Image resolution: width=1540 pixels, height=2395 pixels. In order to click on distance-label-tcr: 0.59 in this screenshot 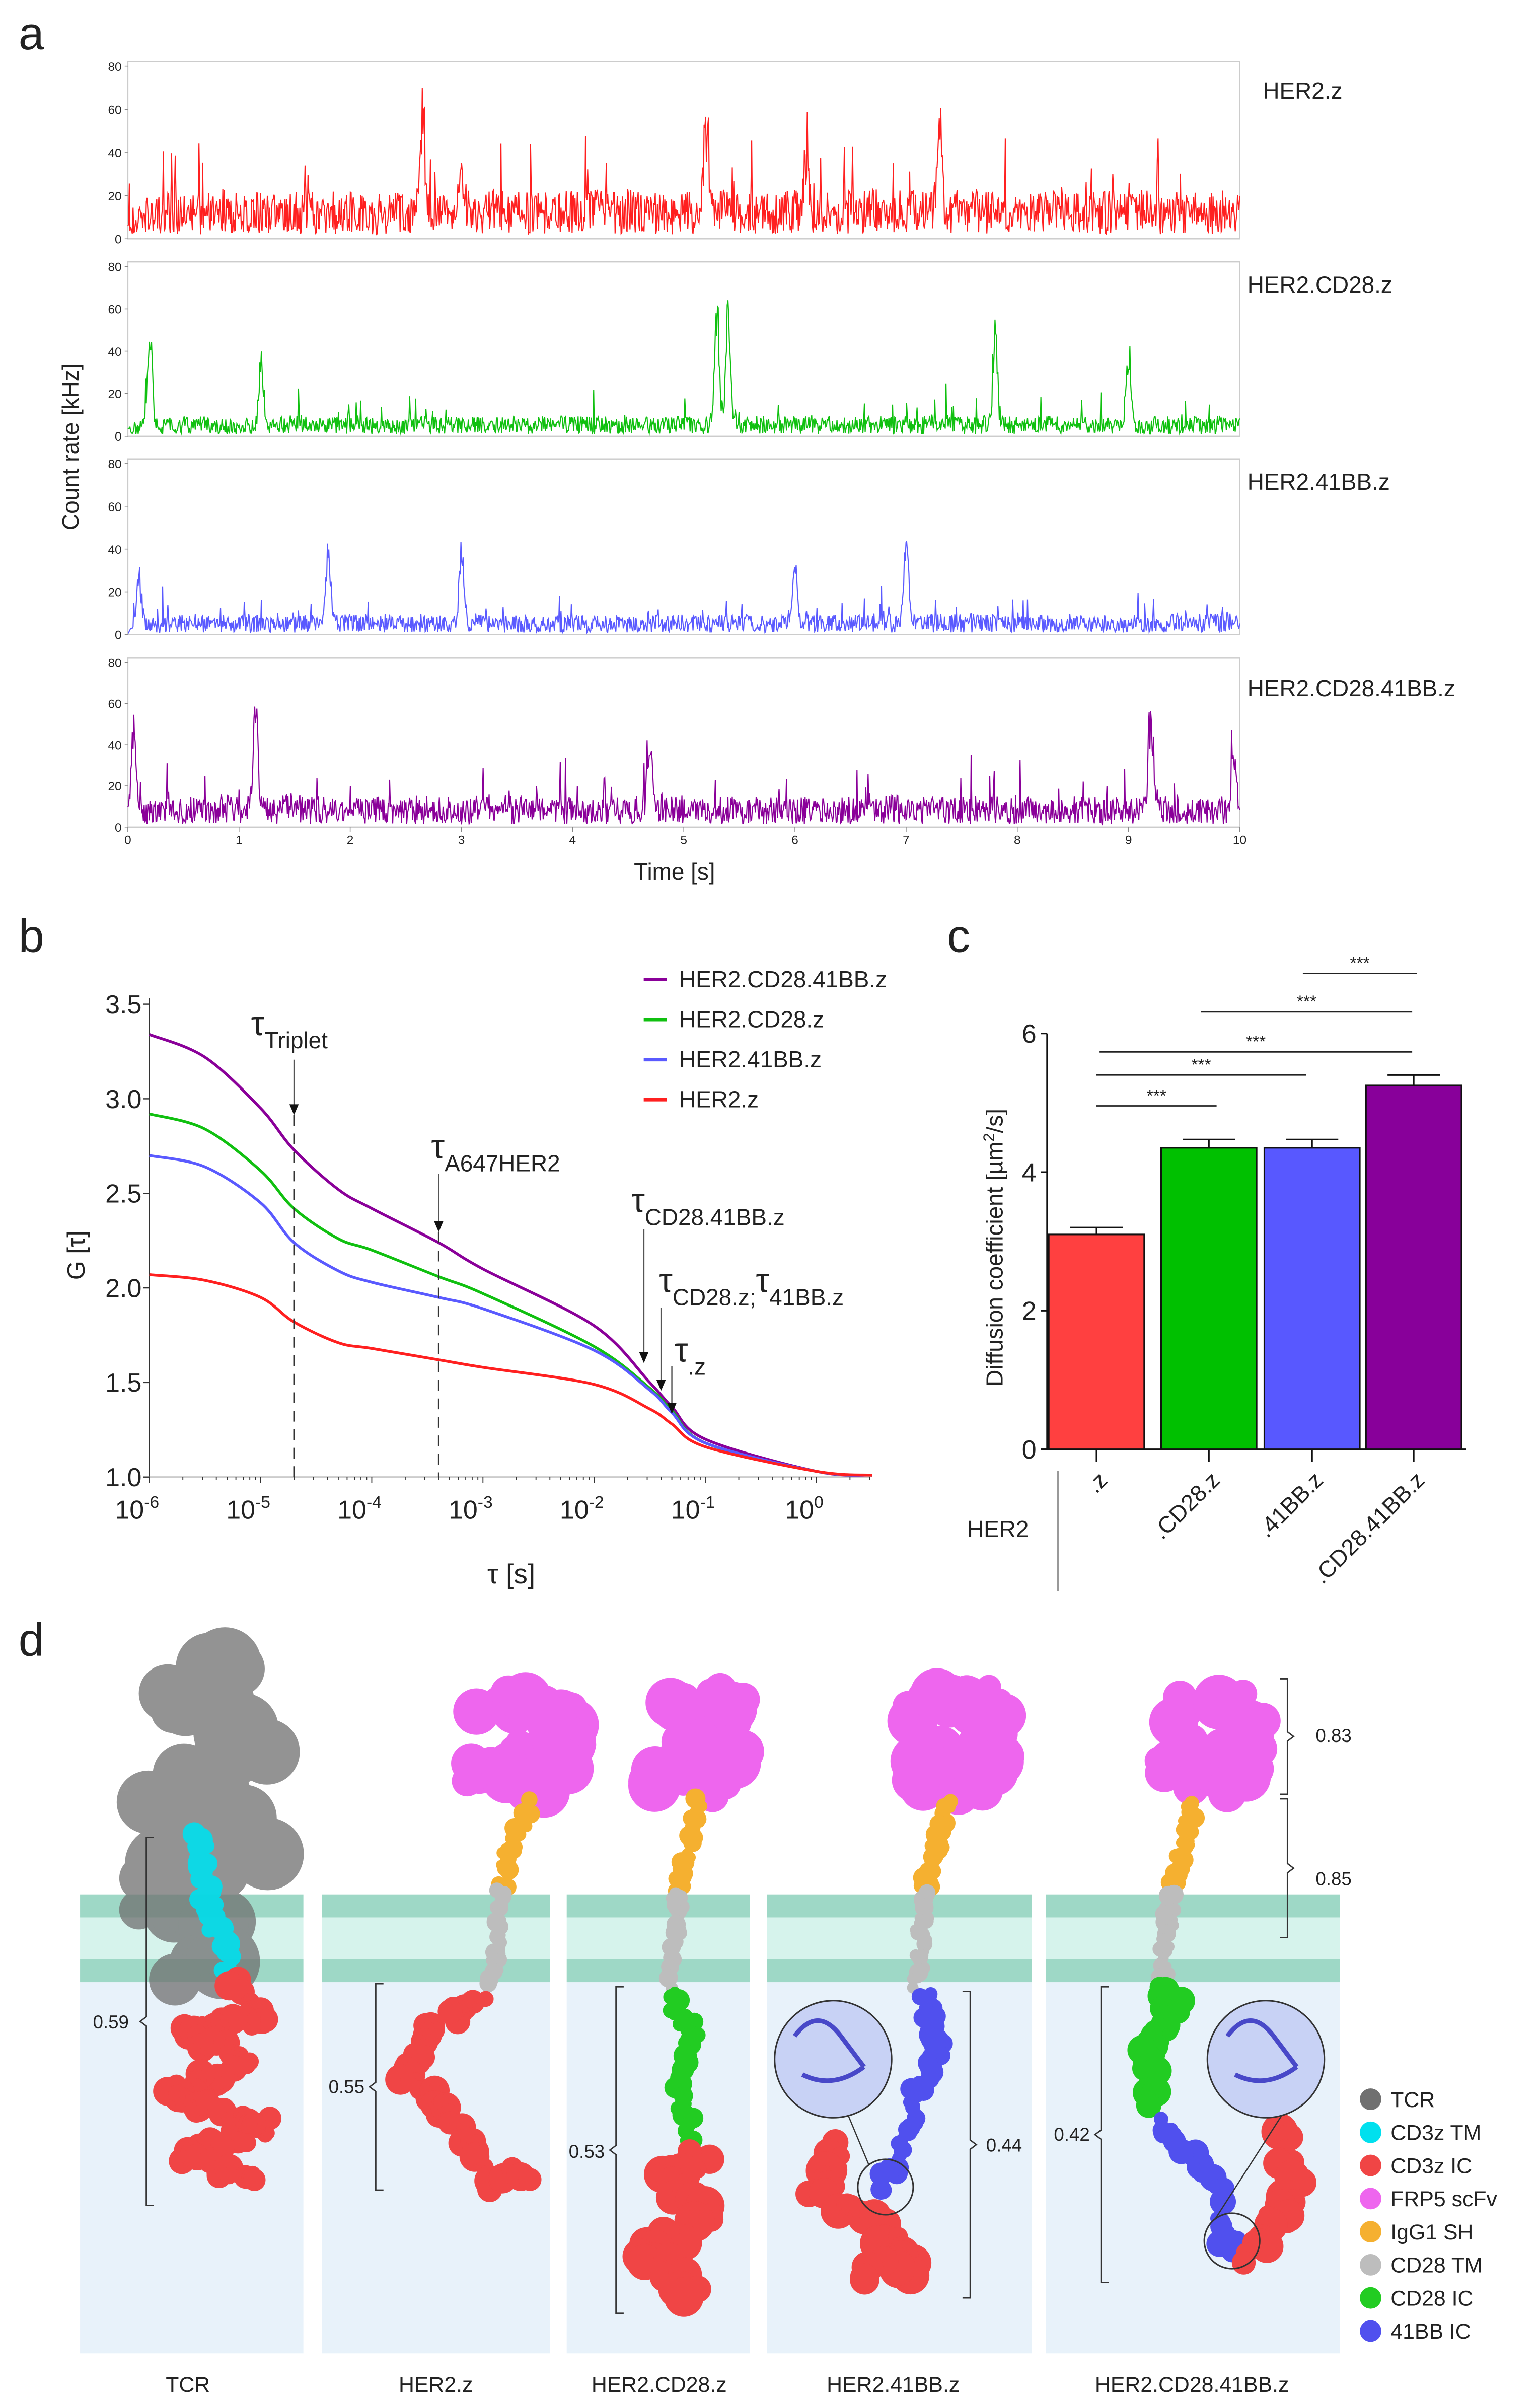, I will do `click(111, 2022)`.